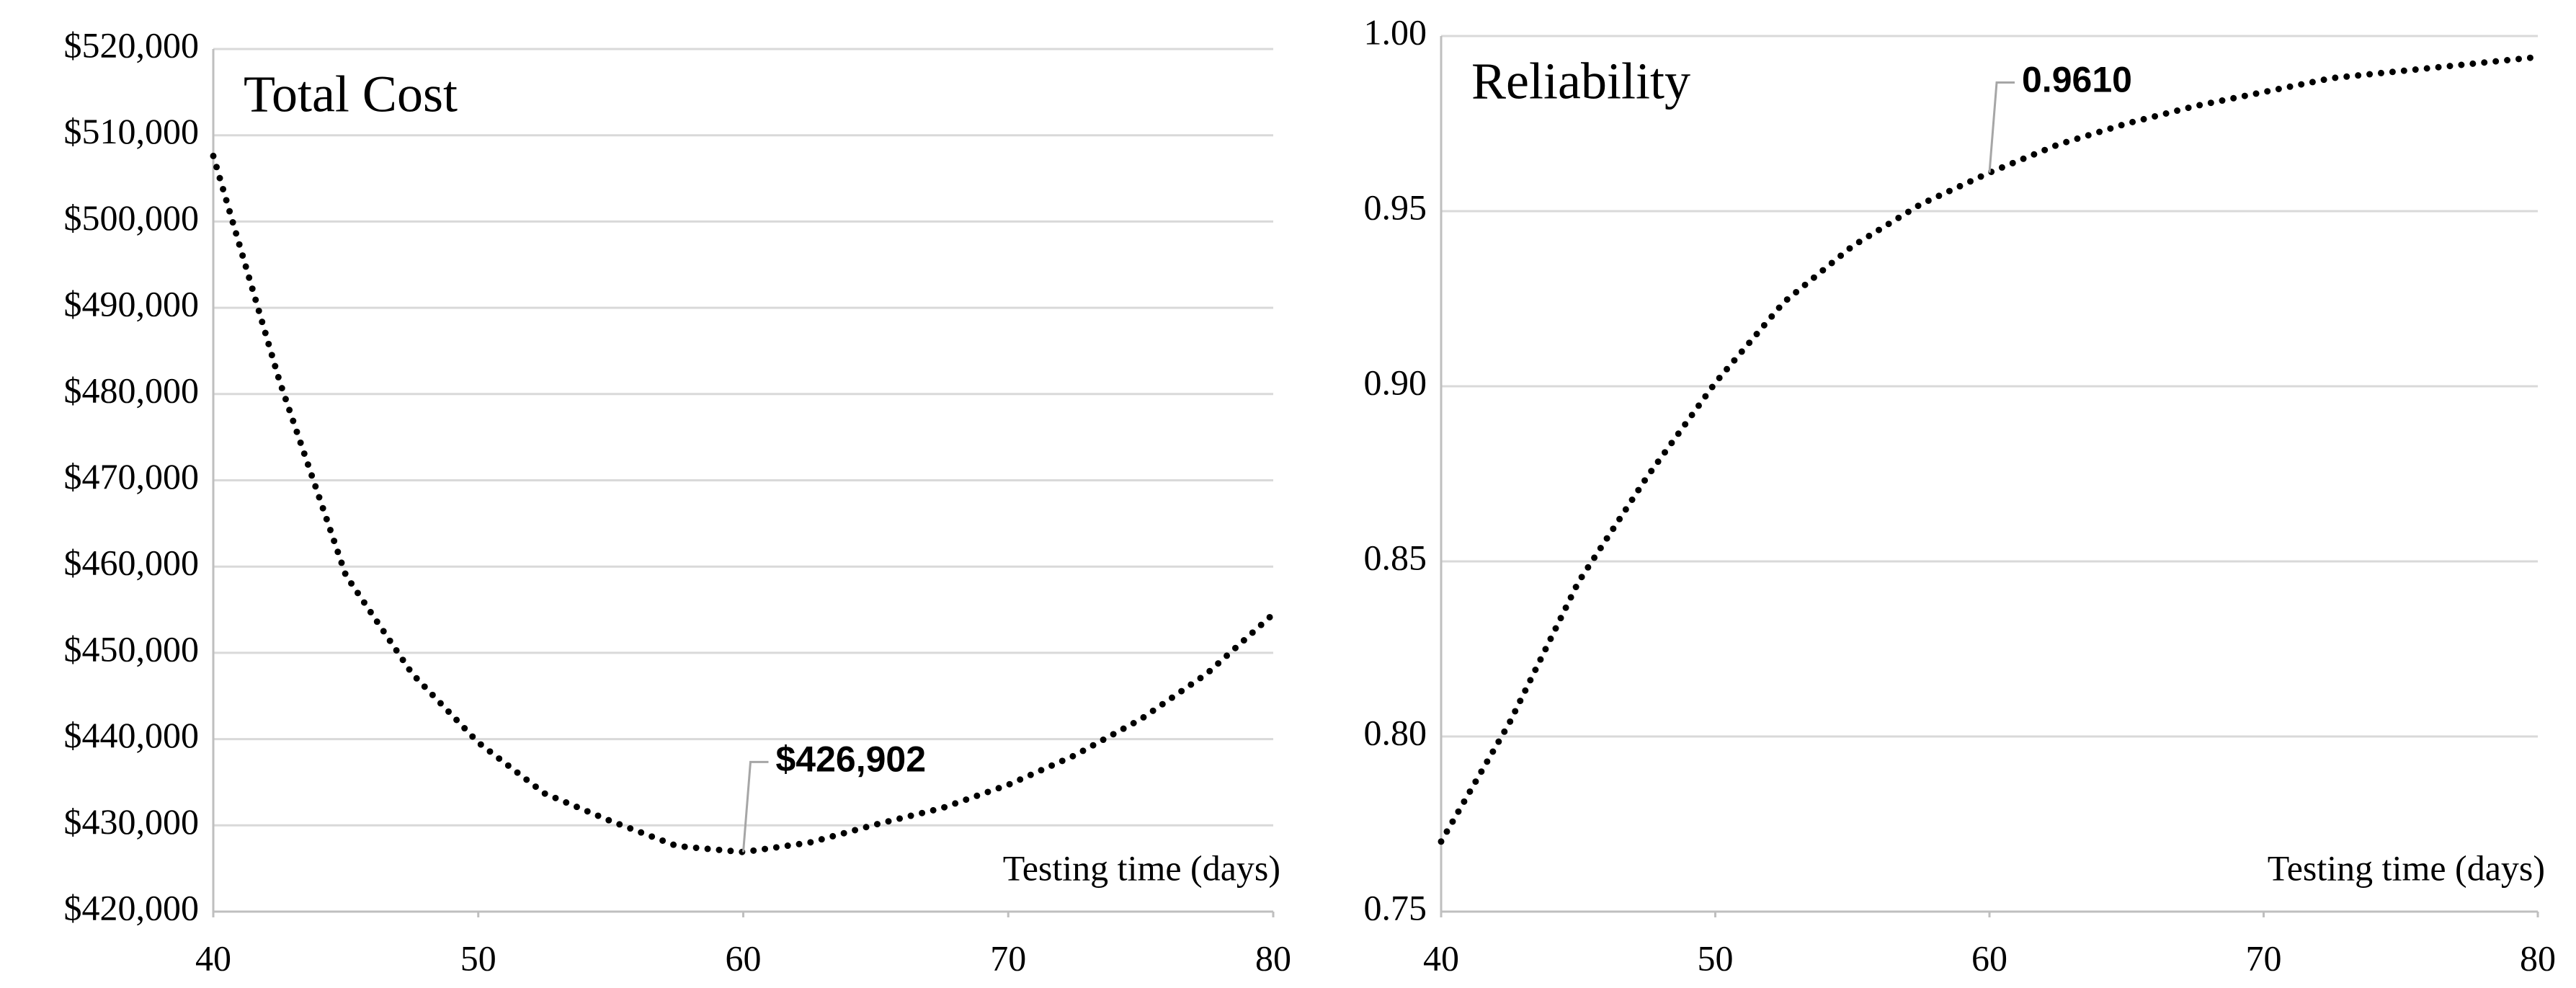 This screenshot has width=2576, height=988. What do you see at coordinates (132, 563) in the screenshot?
I see `y-tick-label: $460,000` at bounding box center [132, 563].